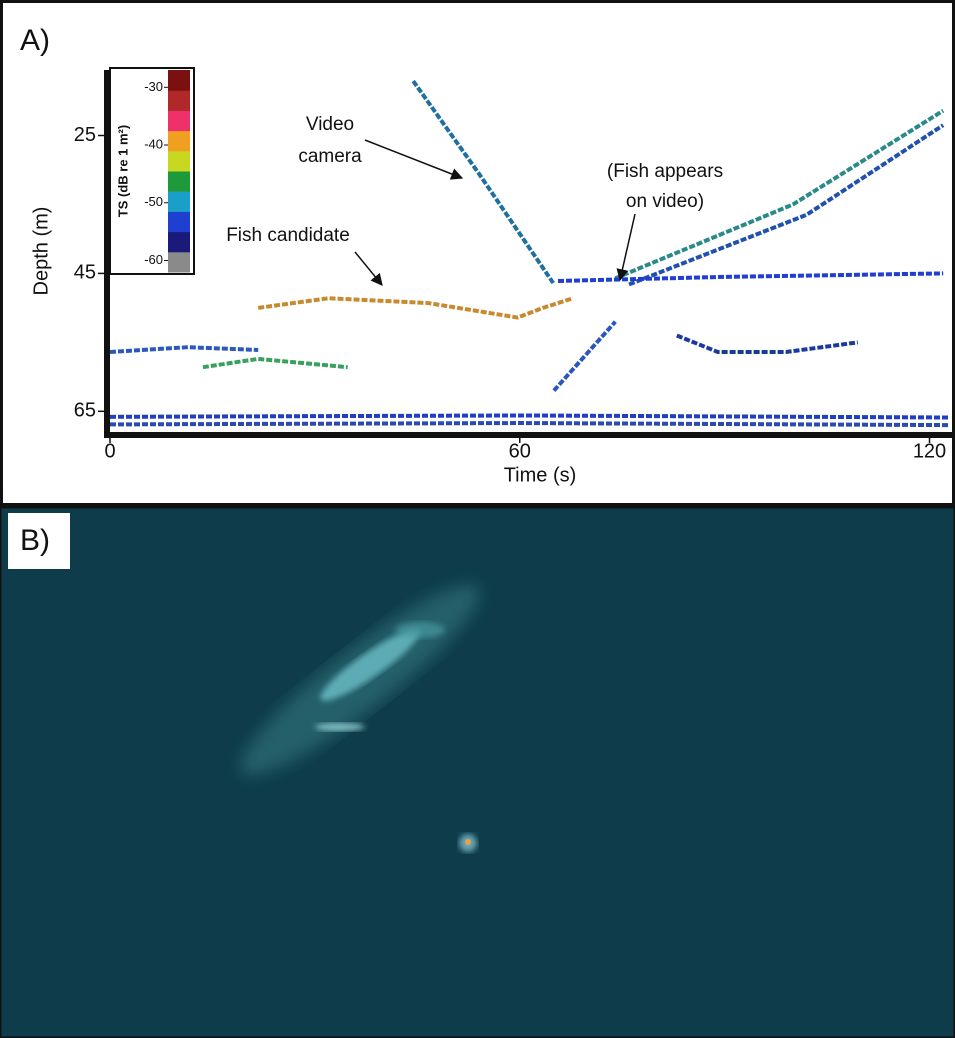  Describe the element at coordinates (370, 665) in the screenshot. I see `fish-highlight` at that location.